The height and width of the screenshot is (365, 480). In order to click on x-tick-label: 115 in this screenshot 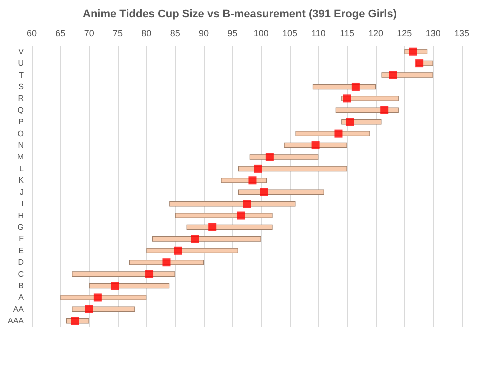, I will do `click(347, 33)`.